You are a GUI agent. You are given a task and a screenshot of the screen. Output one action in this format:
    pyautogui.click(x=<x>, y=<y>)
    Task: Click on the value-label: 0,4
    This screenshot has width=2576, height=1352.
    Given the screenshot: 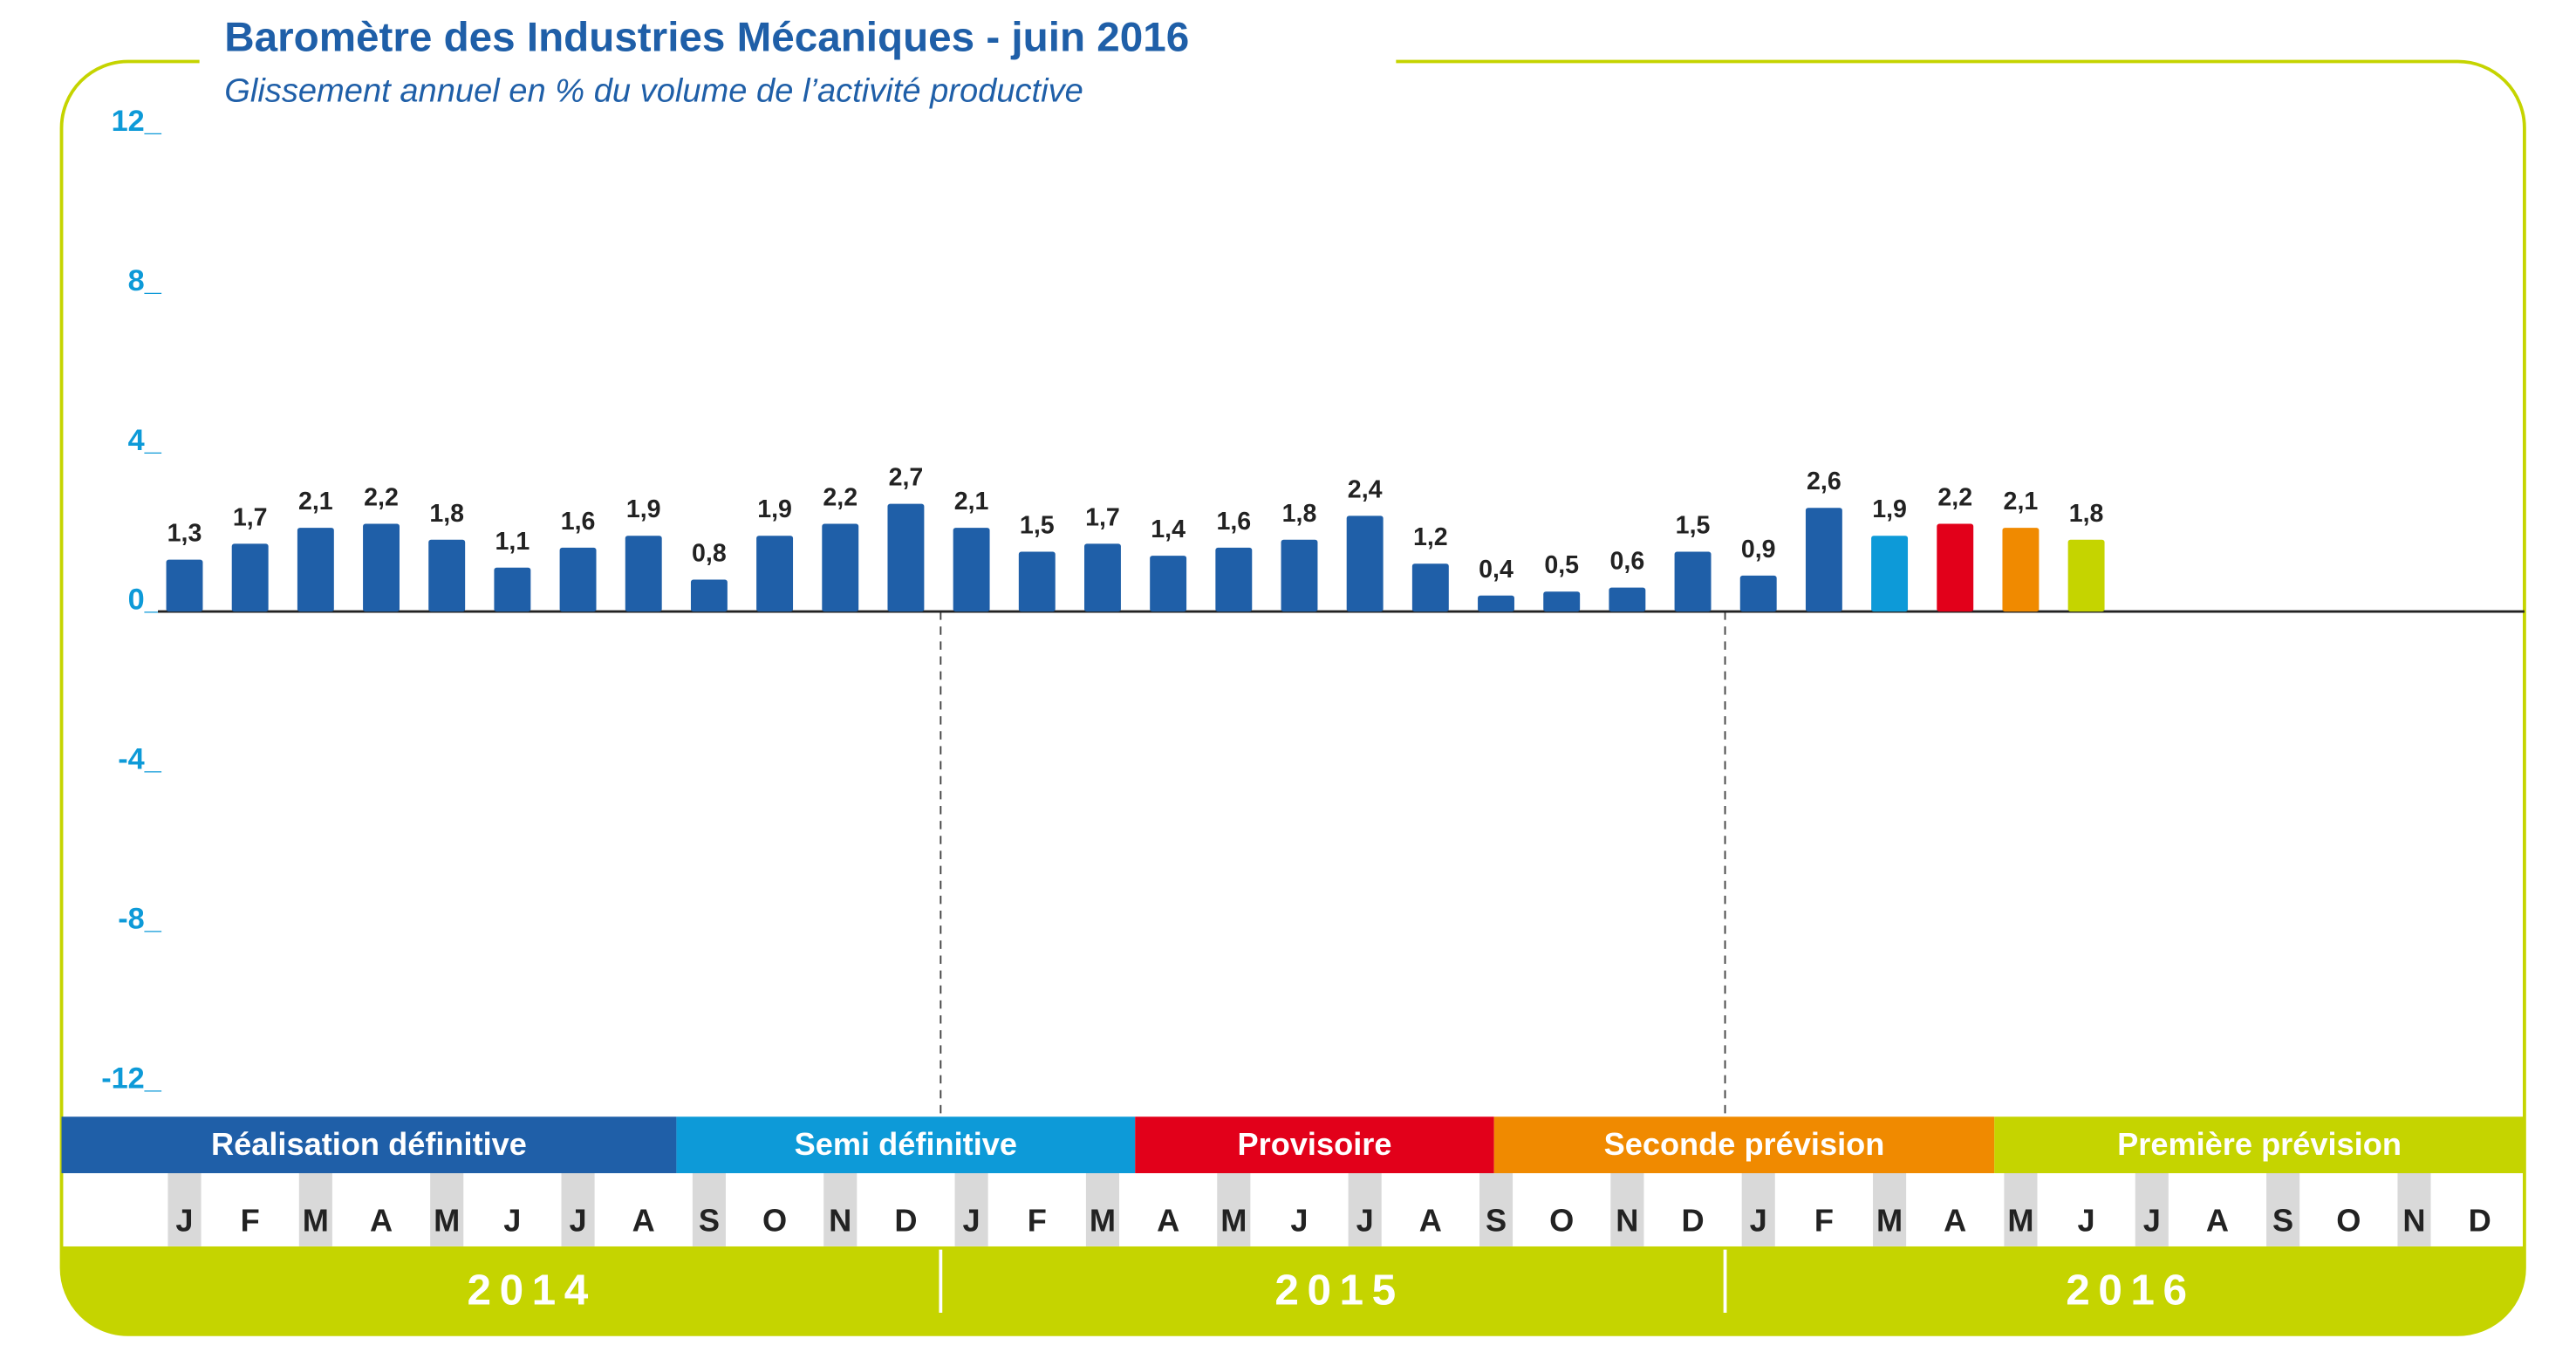 What is the action you would take?
    pyautogui.click(x=1496, y=570)
    